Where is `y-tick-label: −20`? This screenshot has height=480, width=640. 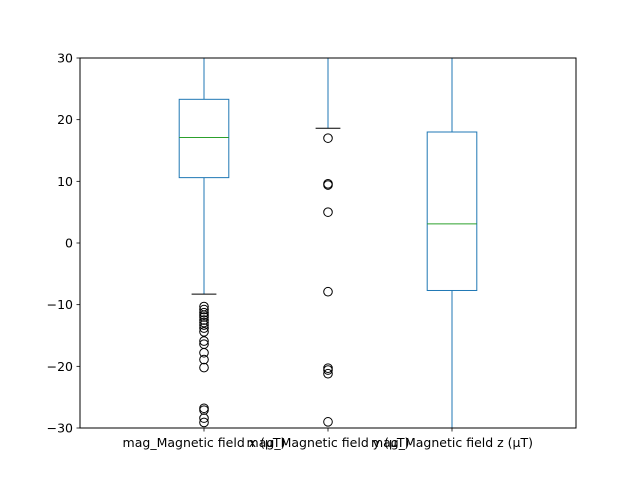
y-tick-label: −20 is located at coordinates (60, 366).